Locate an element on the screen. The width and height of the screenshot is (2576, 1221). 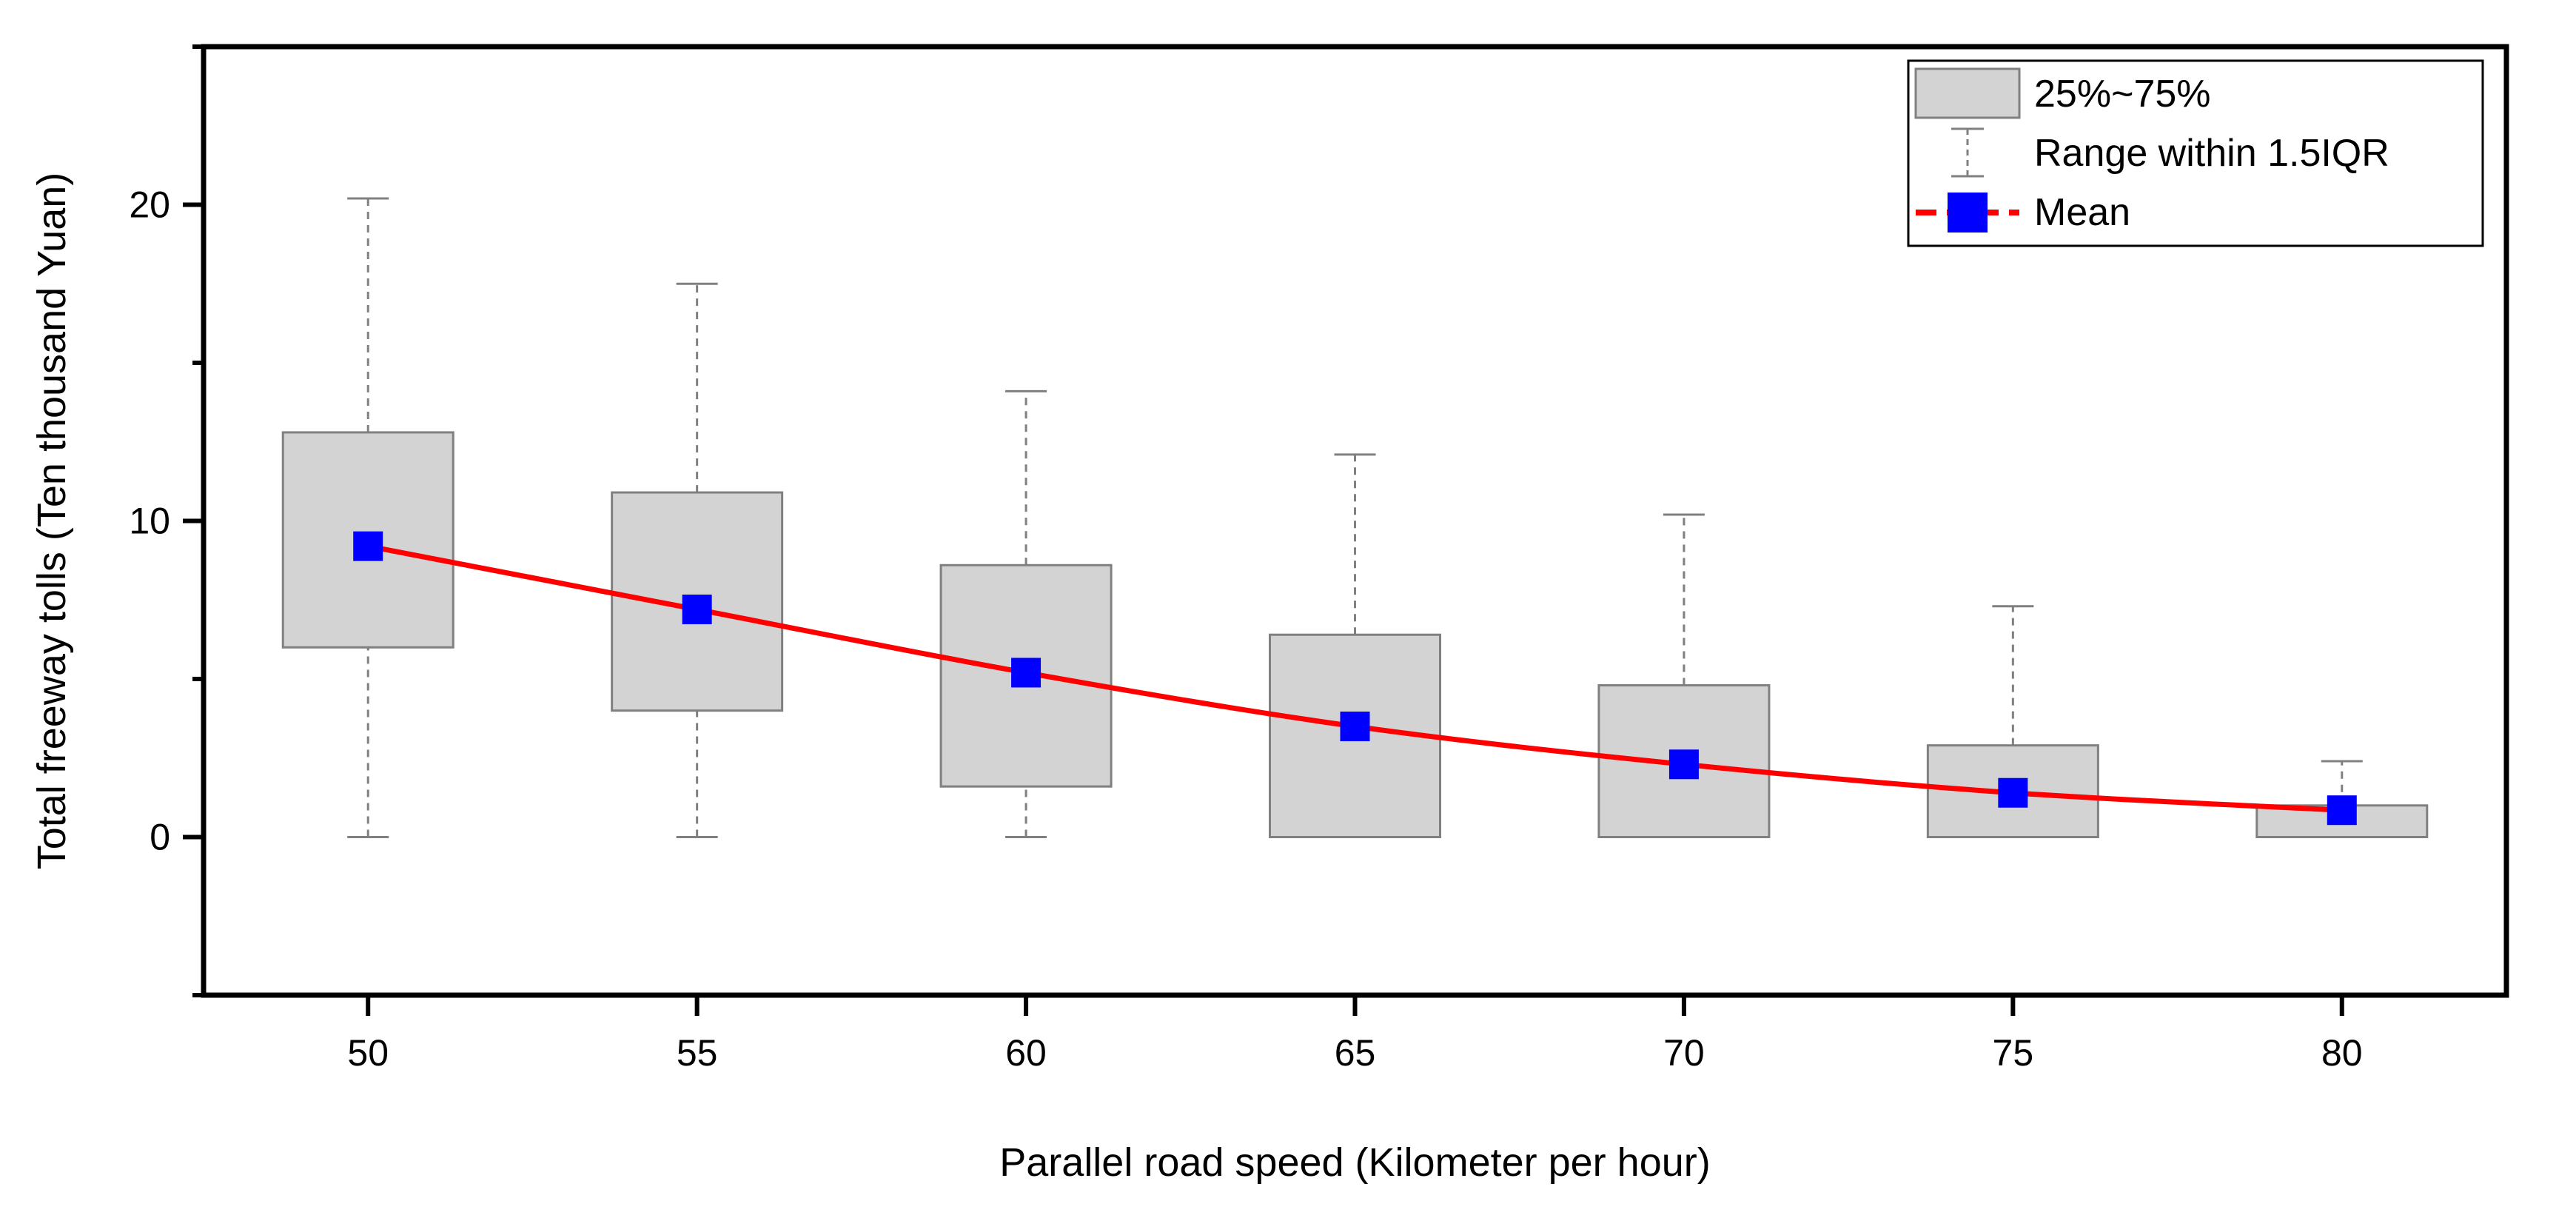
x-tick-label-75: 75 is located at coordinates (2013, 1053).